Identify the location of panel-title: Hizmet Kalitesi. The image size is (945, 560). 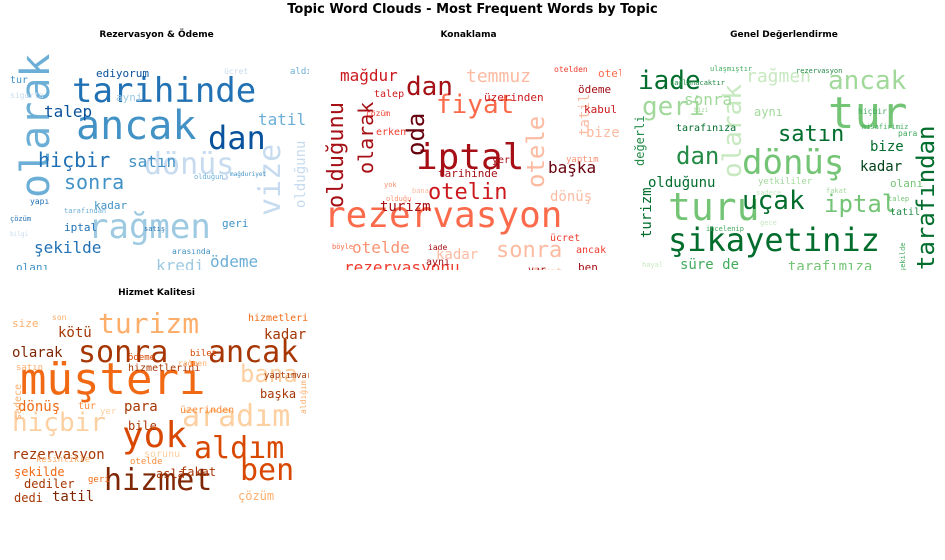
(156, 293).